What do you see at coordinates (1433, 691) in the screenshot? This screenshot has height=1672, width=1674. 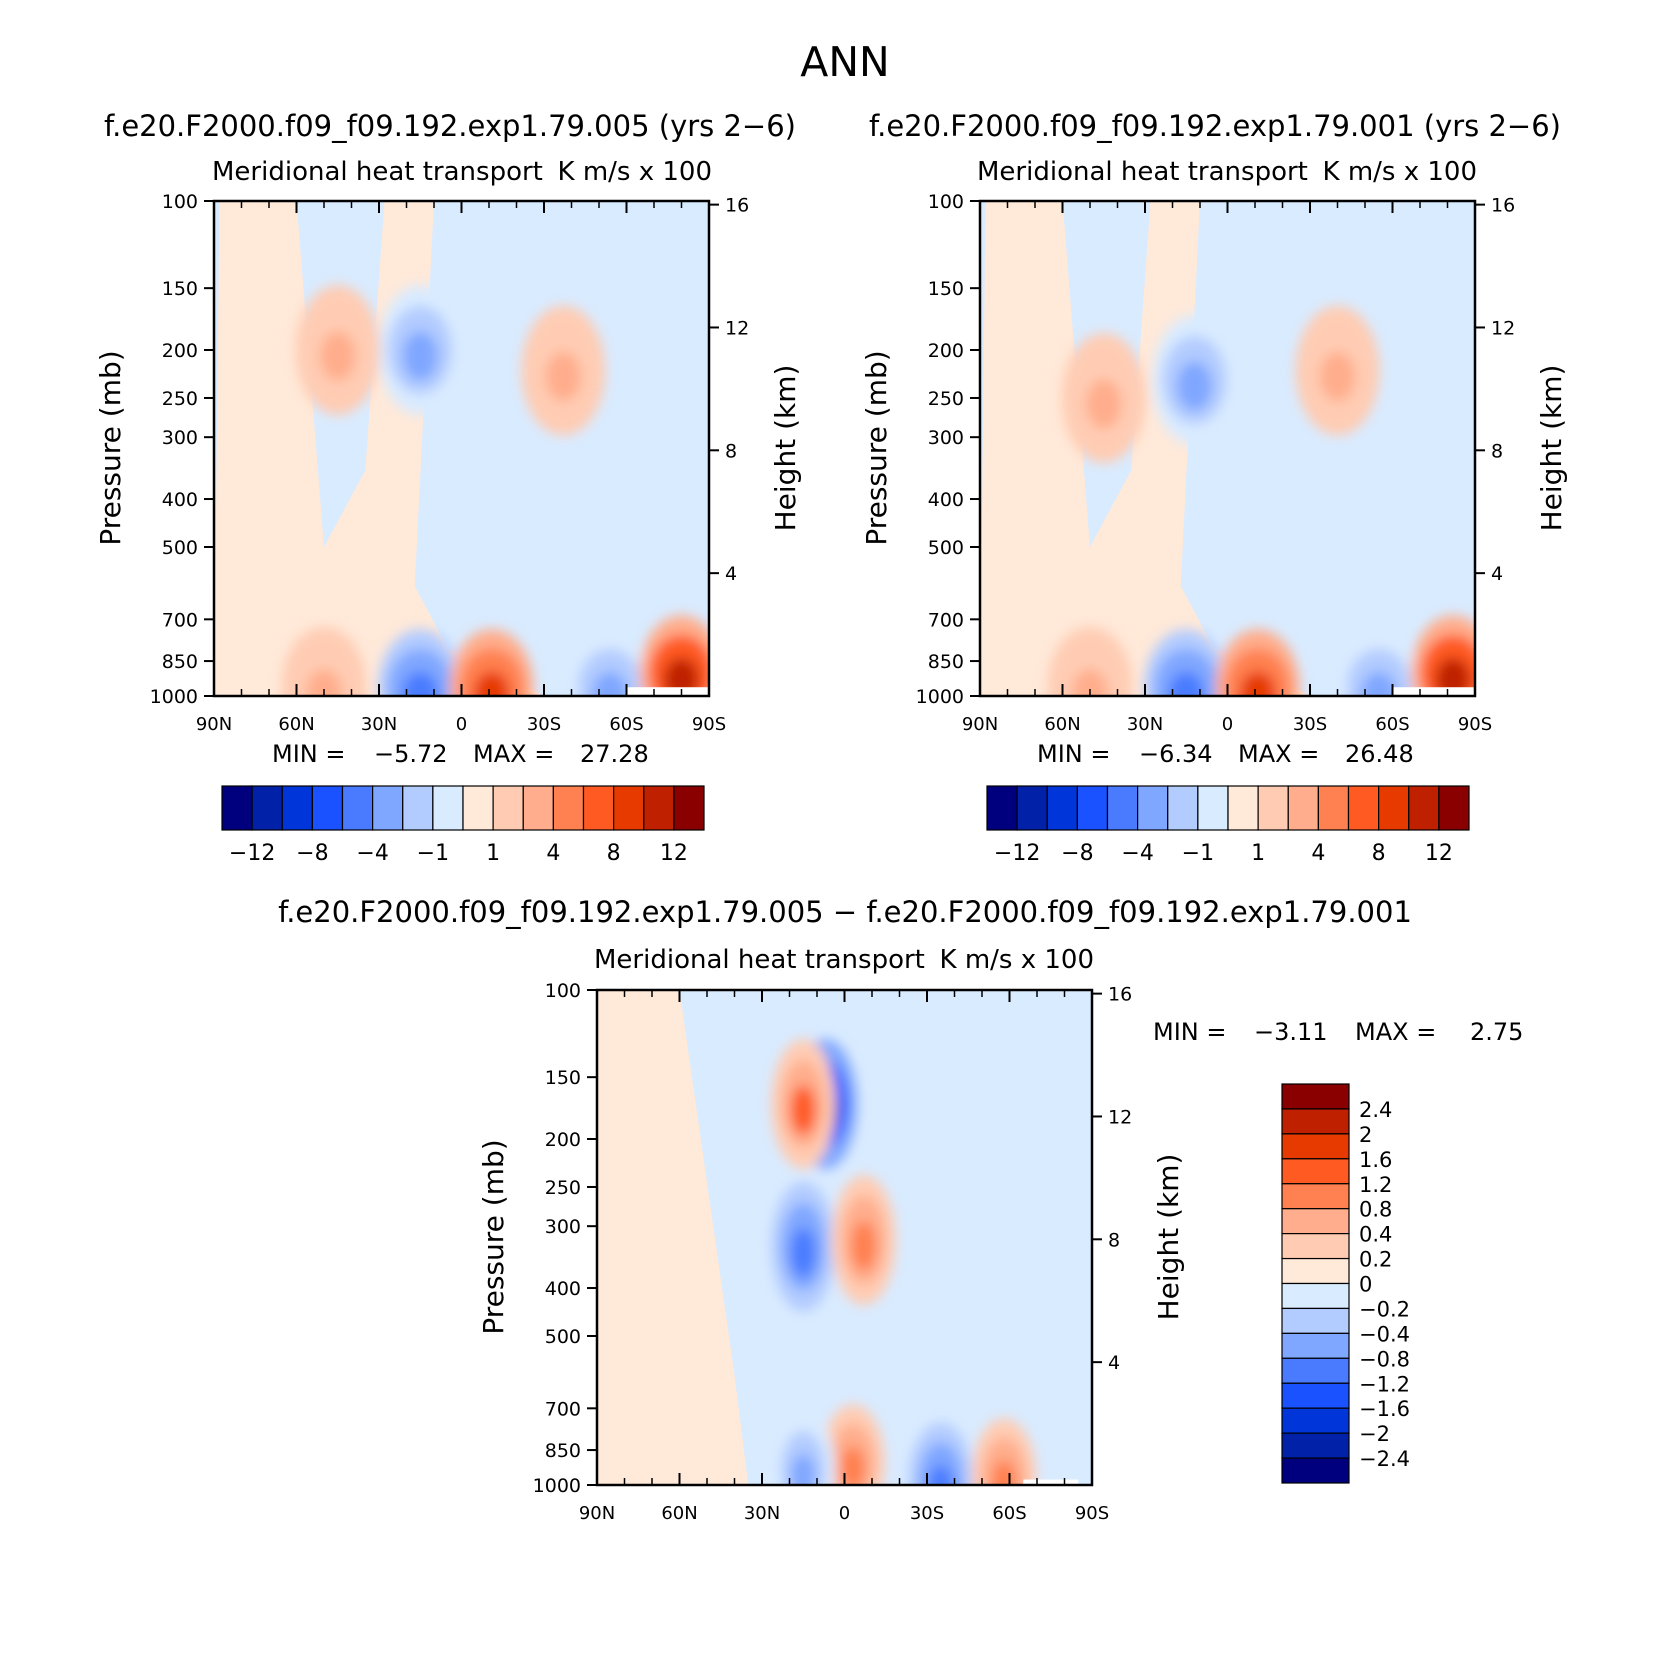 I see `missing-data-mask` at bounding box center [1433, 691].